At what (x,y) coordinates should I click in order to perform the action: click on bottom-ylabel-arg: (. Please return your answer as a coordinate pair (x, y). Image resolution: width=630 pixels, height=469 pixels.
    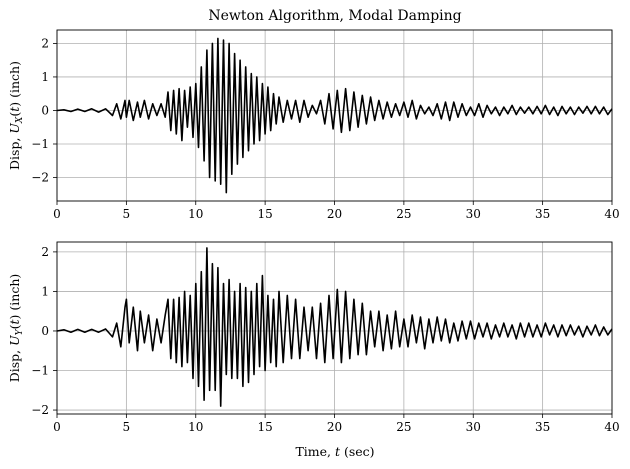
    Looking at the image, I should click on (14, 326).